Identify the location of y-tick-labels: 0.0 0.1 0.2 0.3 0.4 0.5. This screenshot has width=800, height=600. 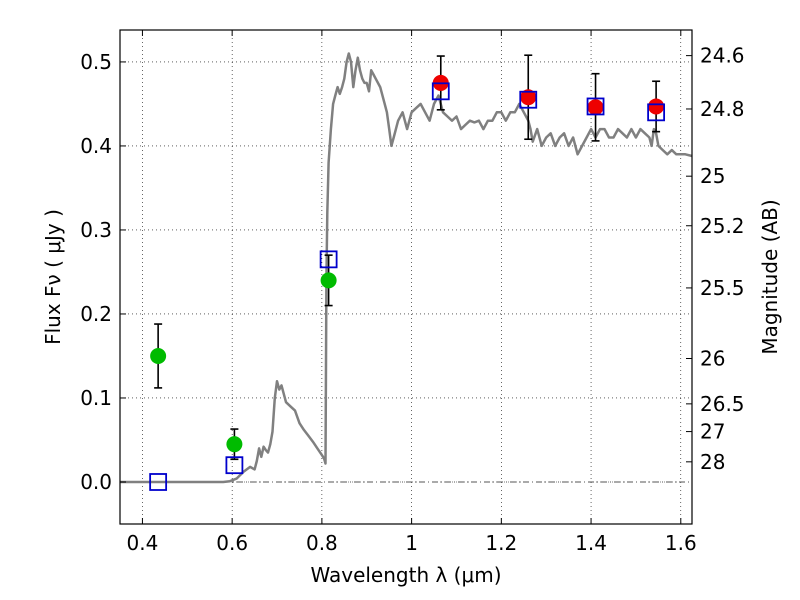
(96, 272).